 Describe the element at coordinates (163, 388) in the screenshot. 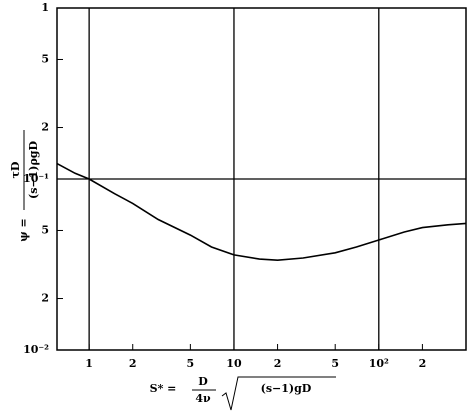

I see `x-label-lhs: S* =` at that location.